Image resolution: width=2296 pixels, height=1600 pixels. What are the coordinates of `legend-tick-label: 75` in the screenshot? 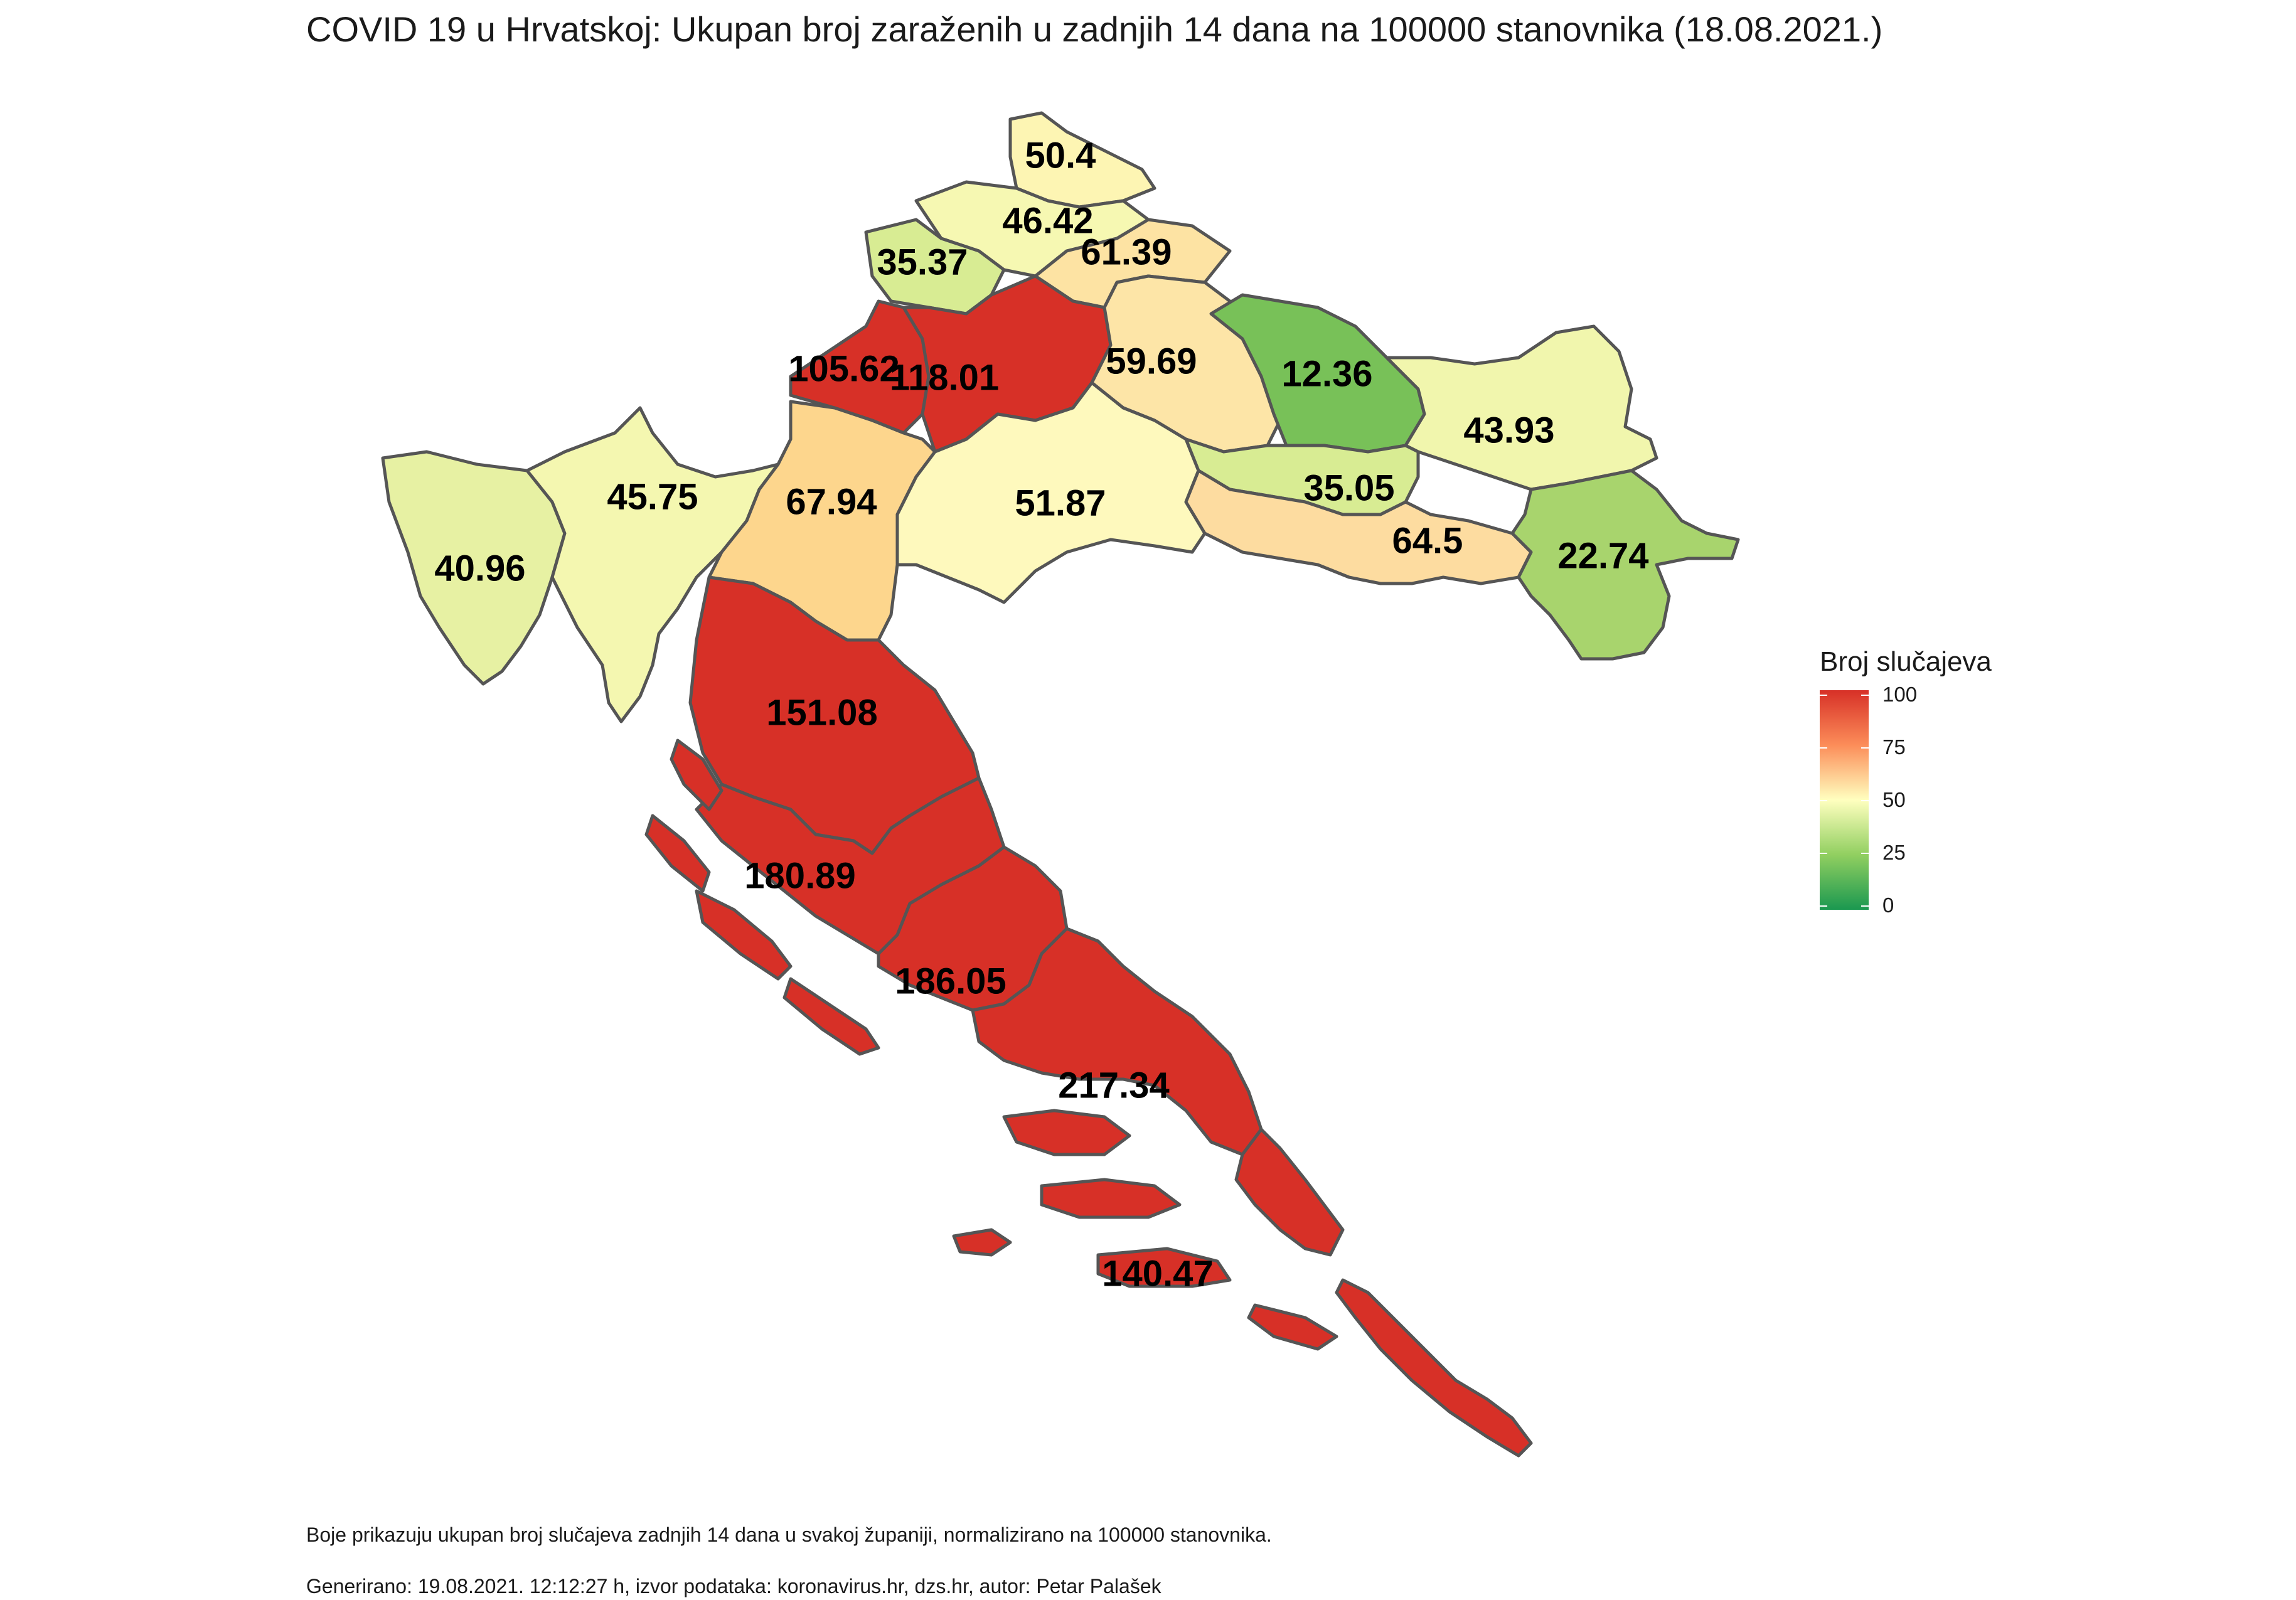 It's located at (1894, 747).